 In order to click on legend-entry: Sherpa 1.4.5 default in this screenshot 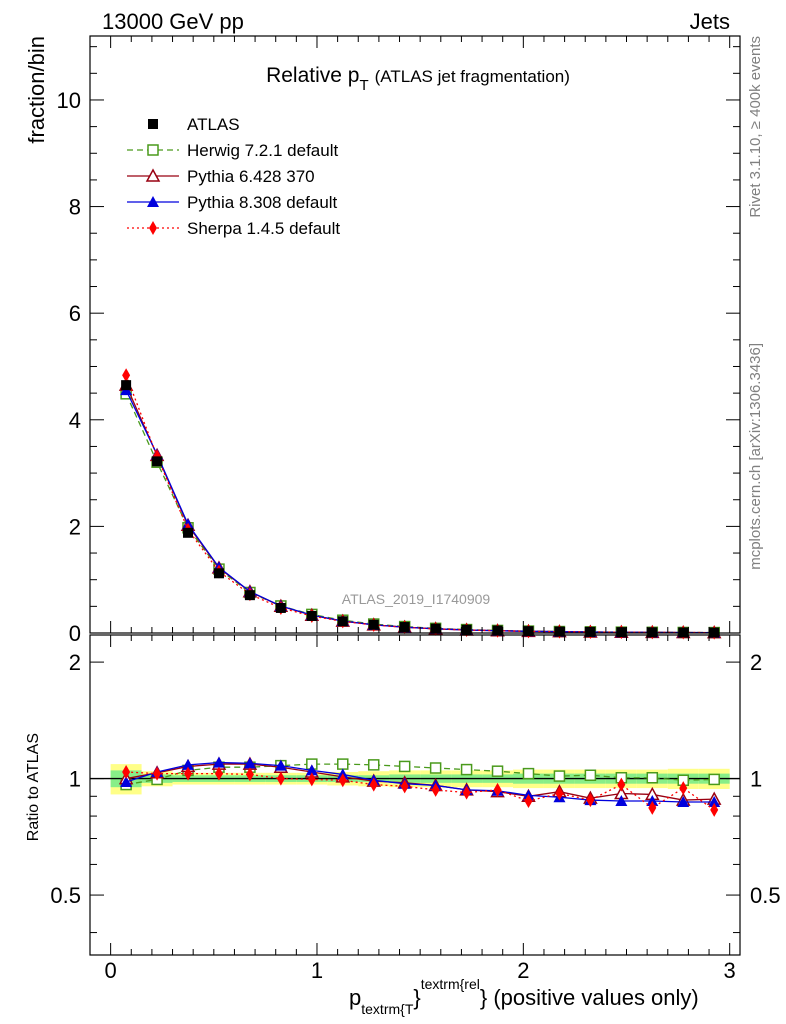, I will do `click(233, 228)`.